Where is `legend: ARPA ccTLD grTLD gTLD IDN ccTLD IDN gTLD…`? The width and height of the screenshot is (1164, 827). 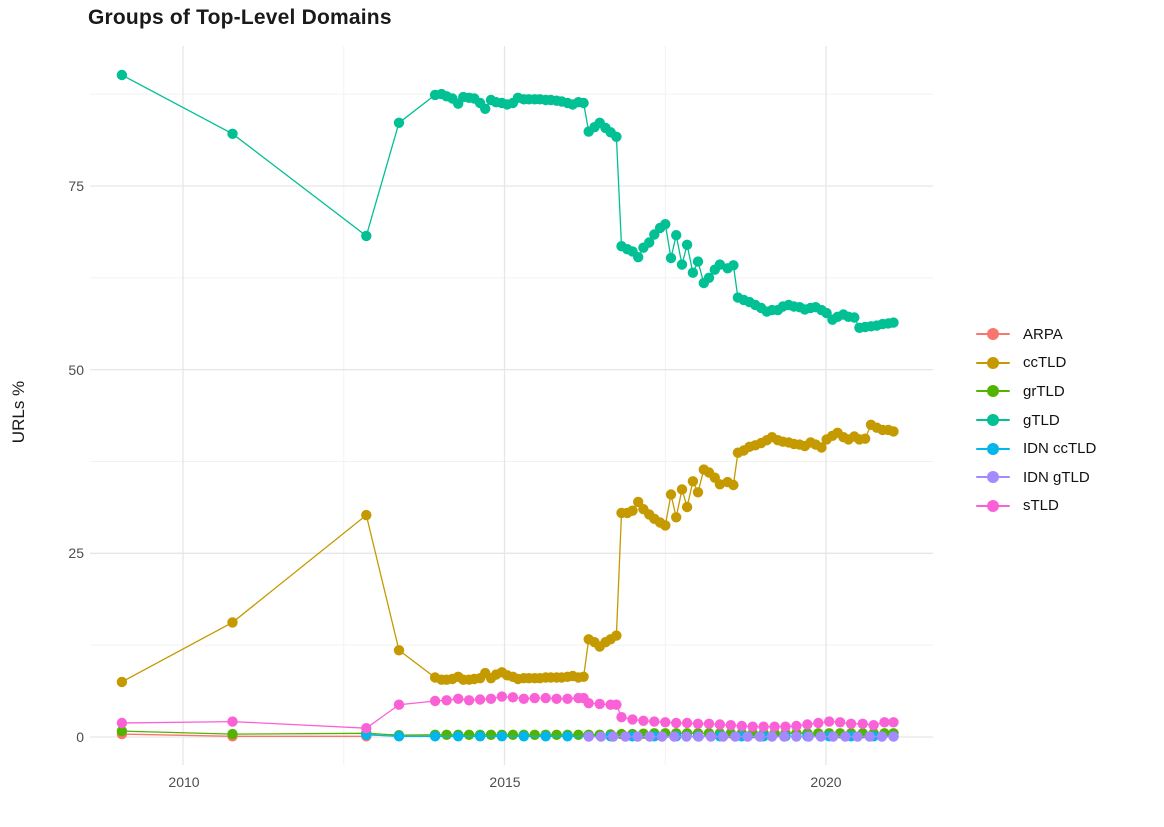
legend: ARPA ccTLD grTLD gTLD IDN ccTLD IDN gTLD… is located at coordinates (1036, 420).